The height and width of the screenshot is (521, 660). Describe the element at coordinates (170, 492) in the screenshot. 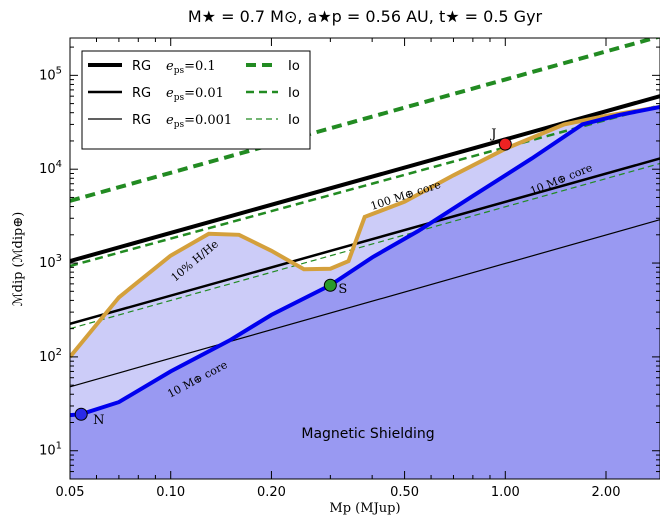

I see `x-tick-label: 0.10` at that location.